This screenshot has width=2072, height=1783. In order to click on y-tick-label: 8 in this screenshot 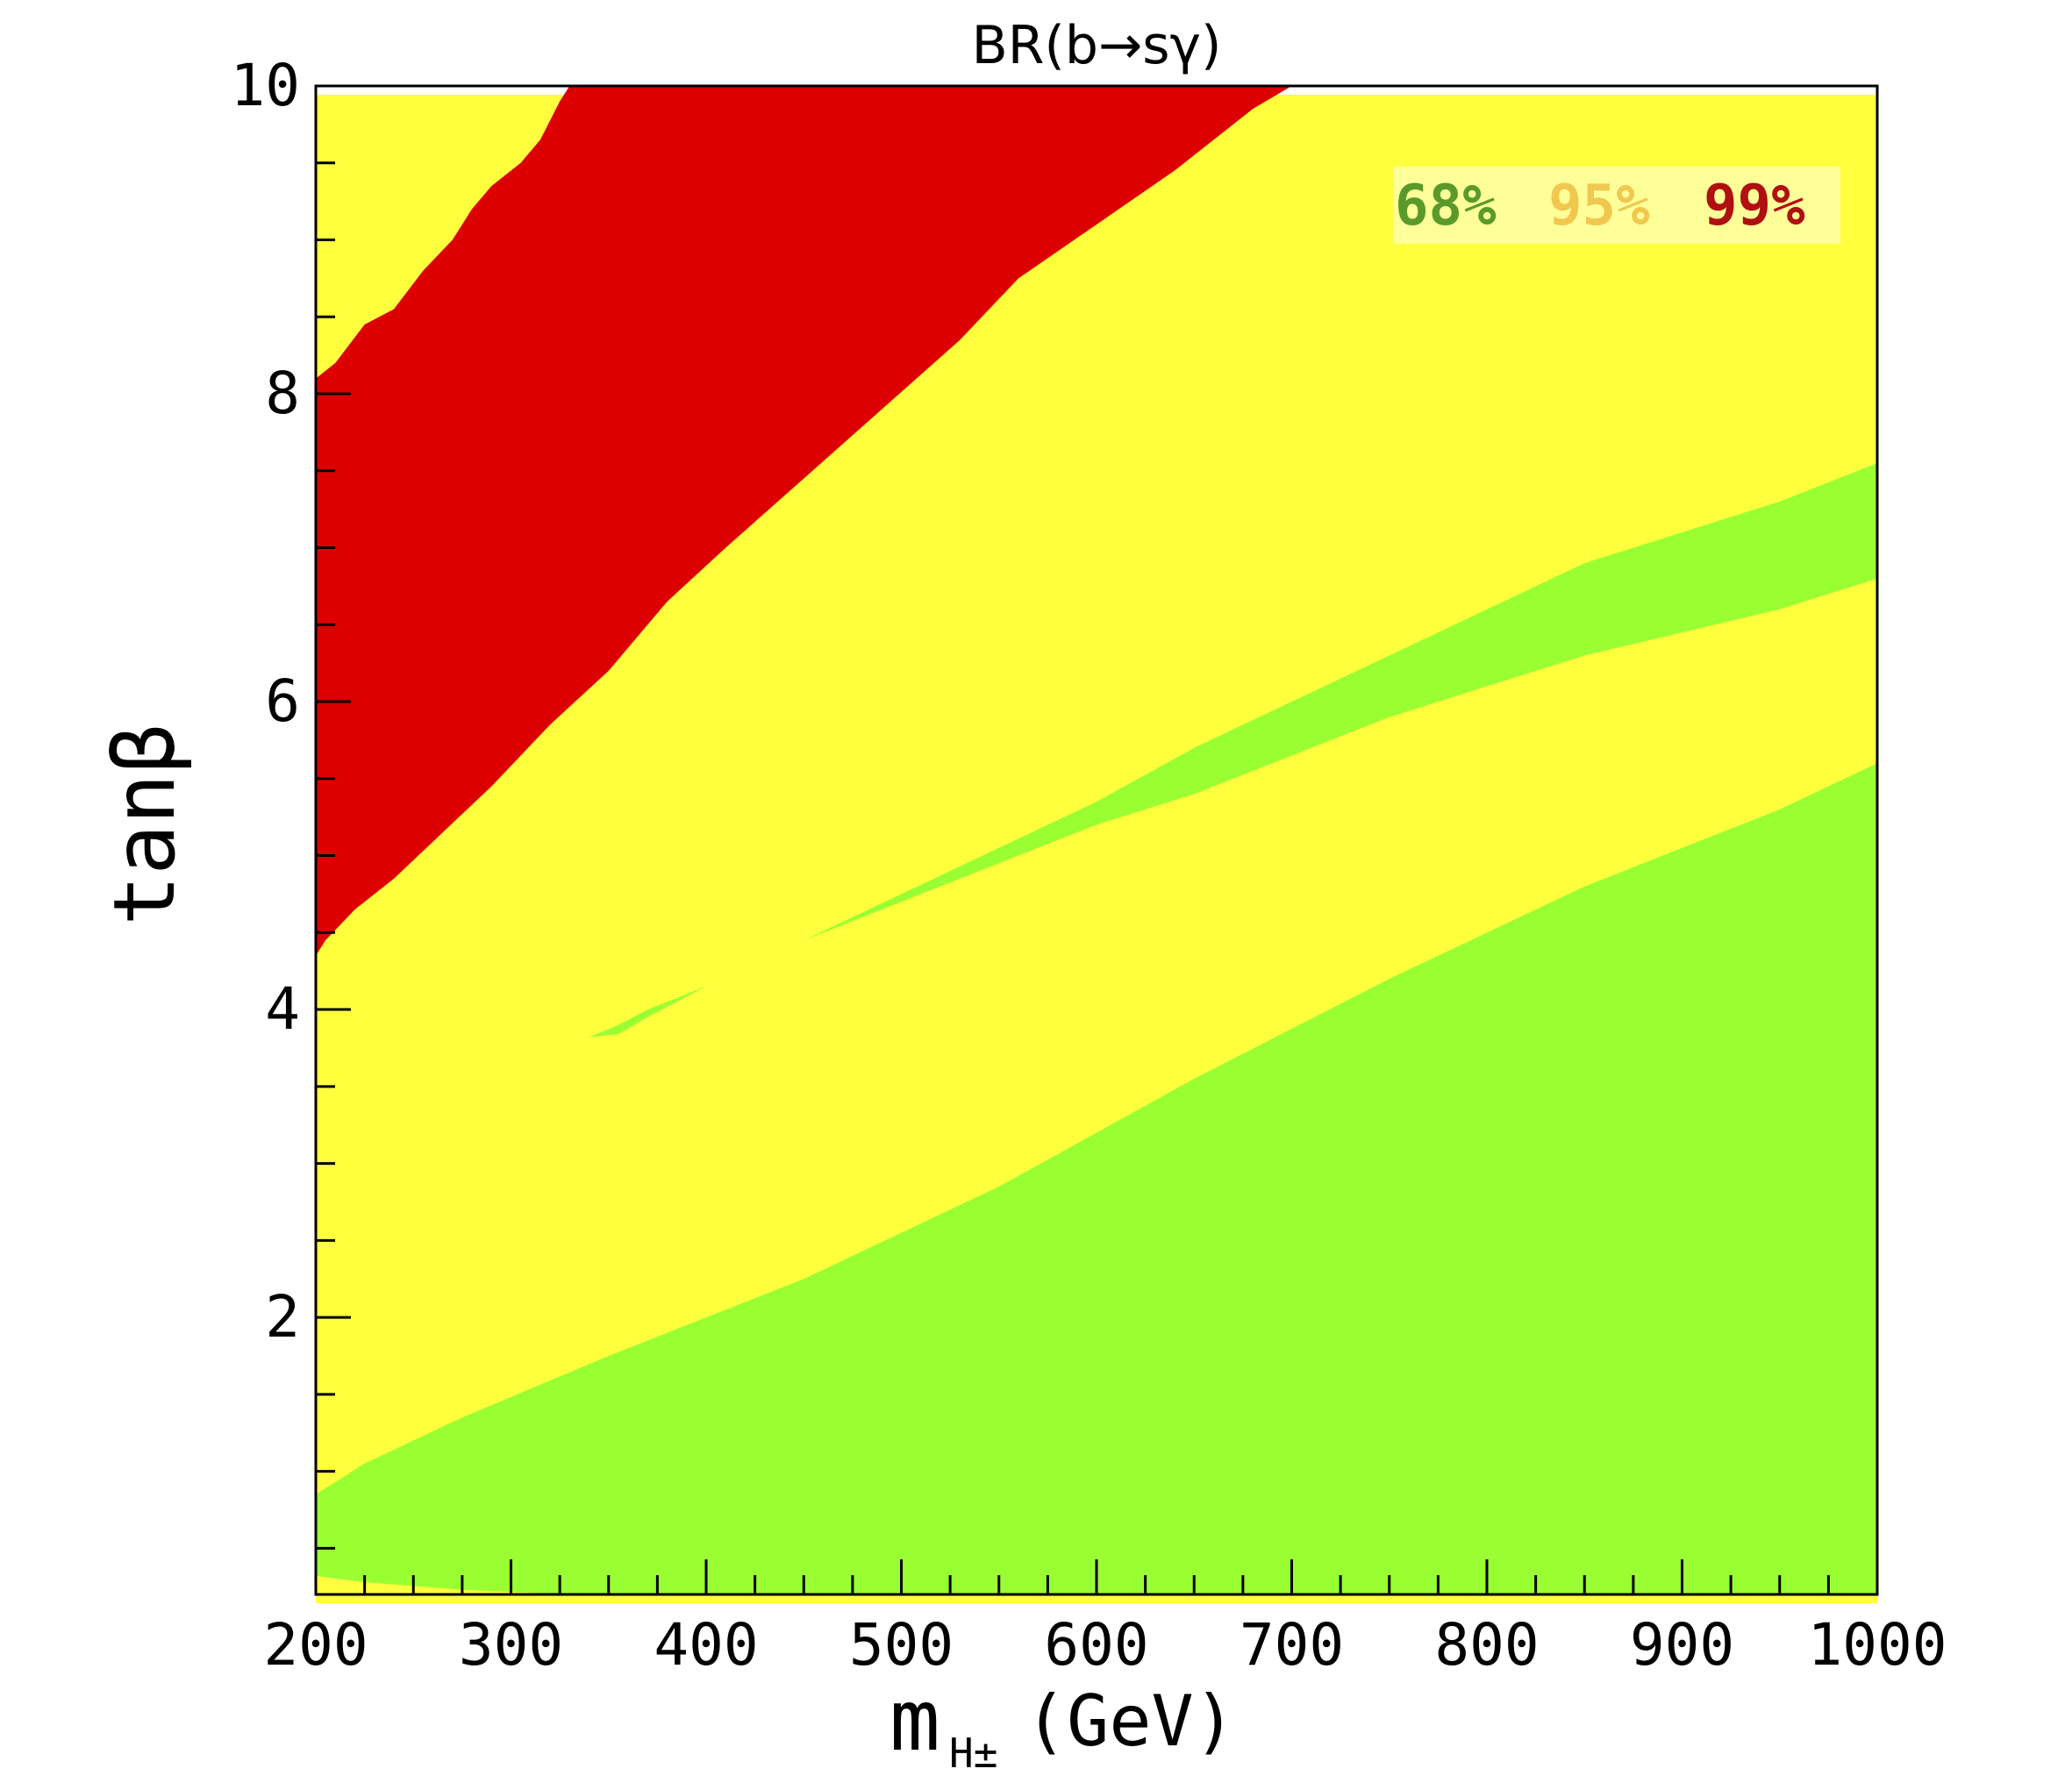, I will do `click(283, 393)`.